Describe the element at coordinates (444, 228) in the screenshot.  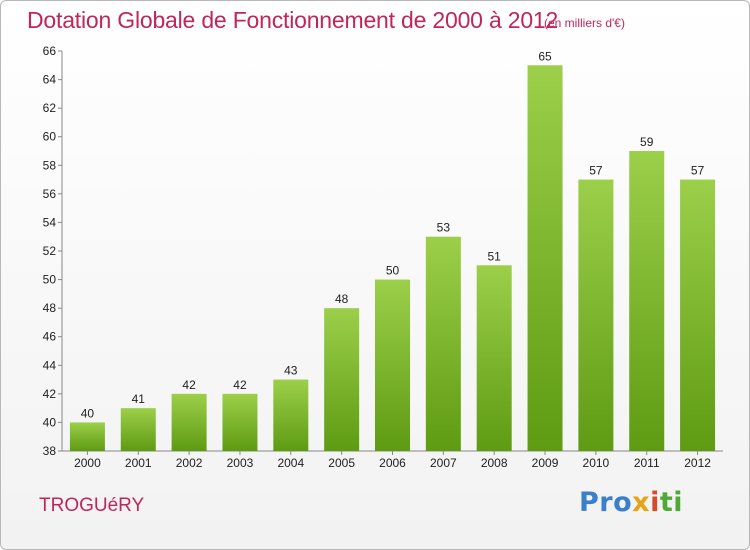
I see `value-label-2007: 53` at that location.